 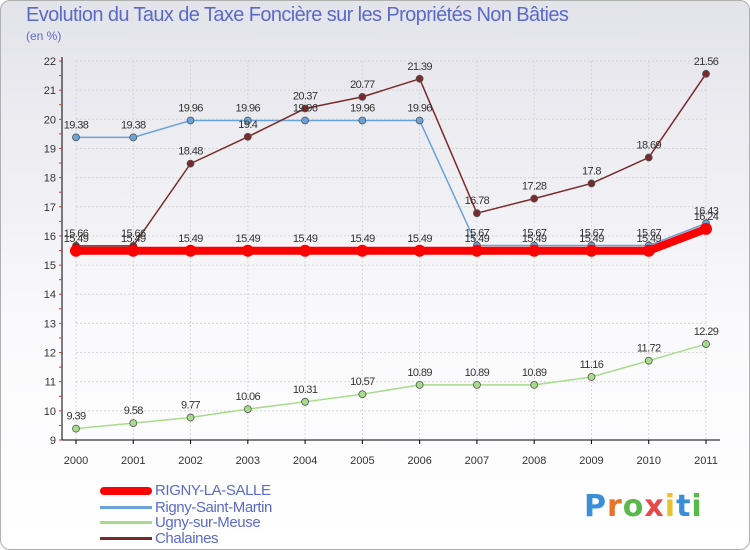 What do you see at coordinates (248, 397) in the screenshot?
I see `data-label-ugny-sur-meuse-2003: 10.06` at bounding box center [248, 397].